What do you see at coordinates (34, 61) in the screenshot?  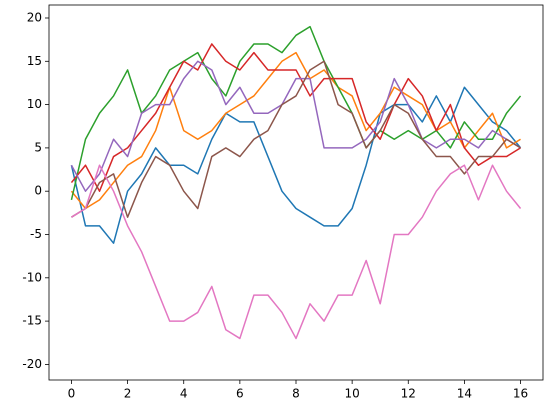 I see `y-tick-label: 15` at bounding box center [34, 61].